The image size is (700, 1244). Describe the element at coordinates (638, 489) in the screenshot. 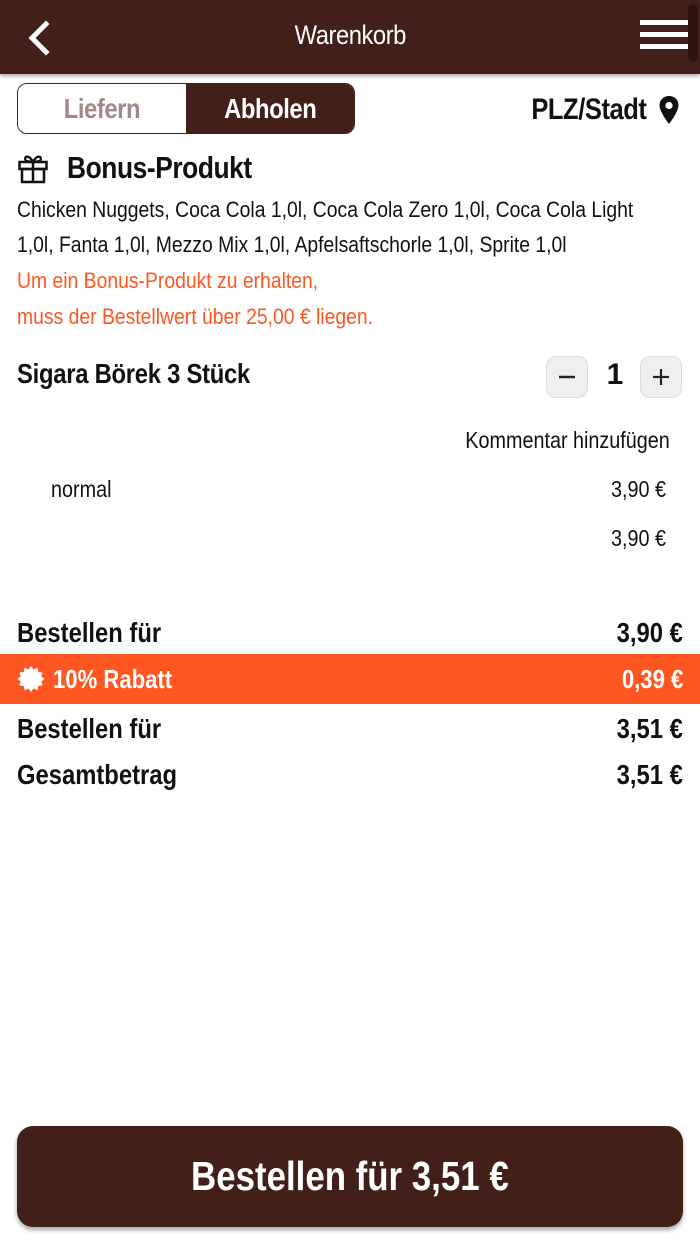

I see `item-option-price: 3,90 €` at that location.